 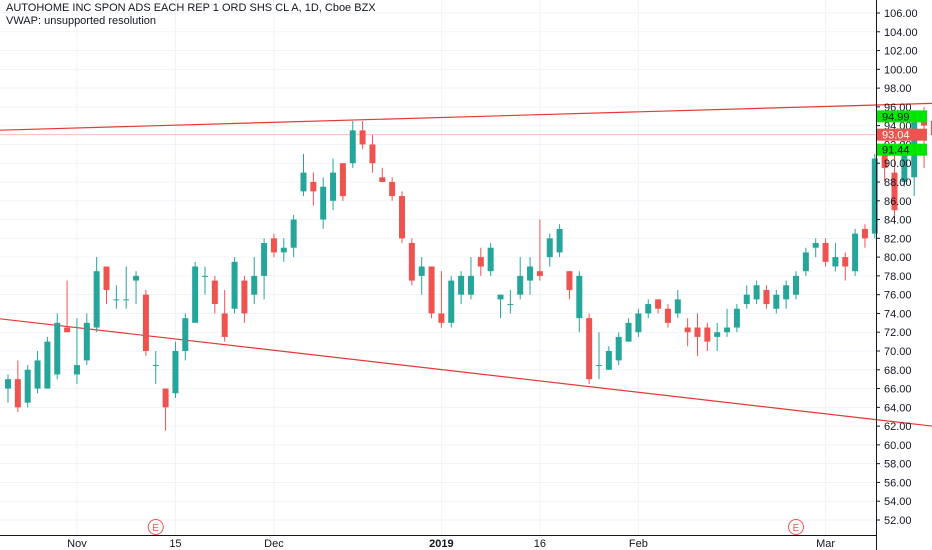 I want to click on time-tick-label: 15, so click(x=175, y=544).